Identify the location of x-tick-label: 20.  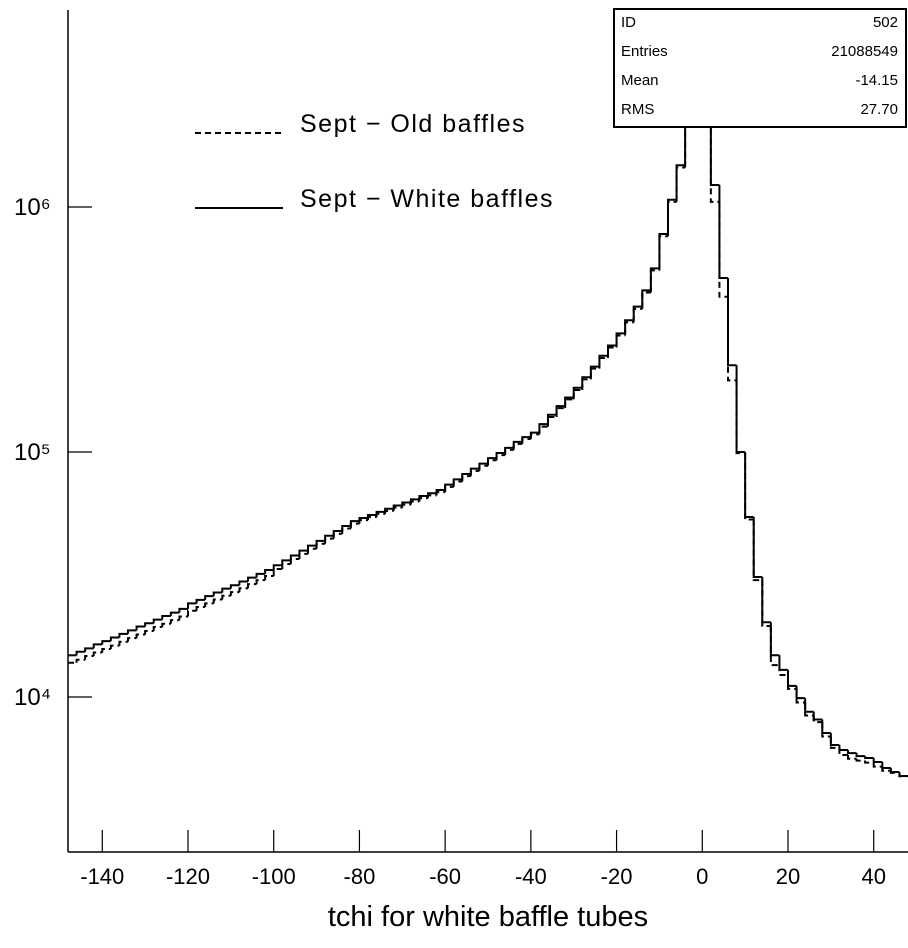
(788, 876).